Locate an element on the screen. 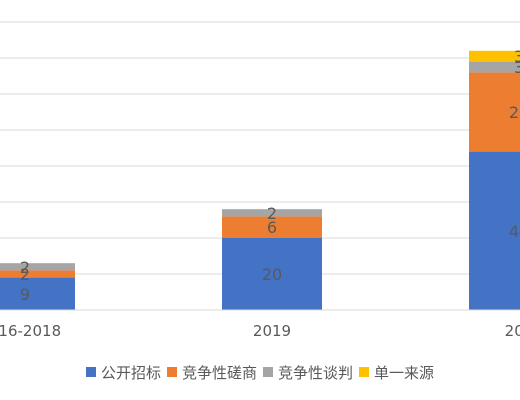 The image size is (520, 400). legend-item: 竞争性谈判 is located at coordinates (308, 372).